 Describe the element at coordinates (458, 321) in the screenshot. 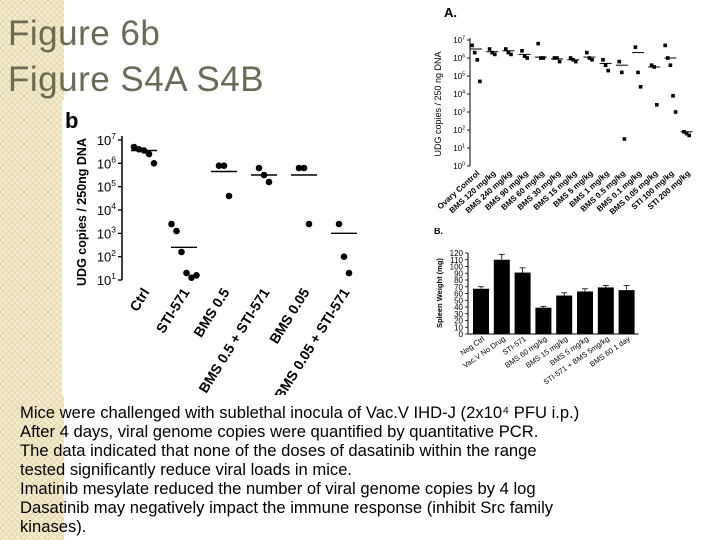

I see `y-tick-label: 20` at that location.